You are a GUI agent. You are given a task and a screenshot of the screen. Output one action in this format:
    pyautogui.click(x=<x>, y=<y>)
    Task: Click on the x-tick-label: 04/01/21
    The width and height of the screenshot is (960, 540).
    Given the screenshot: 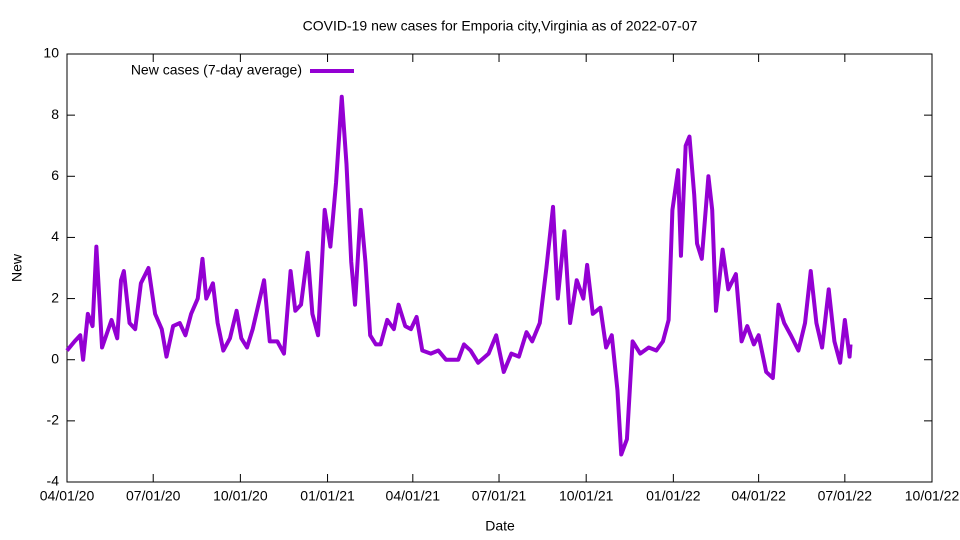 What is the action you would take?
    pyautogui.click(x=413, y=496)
    